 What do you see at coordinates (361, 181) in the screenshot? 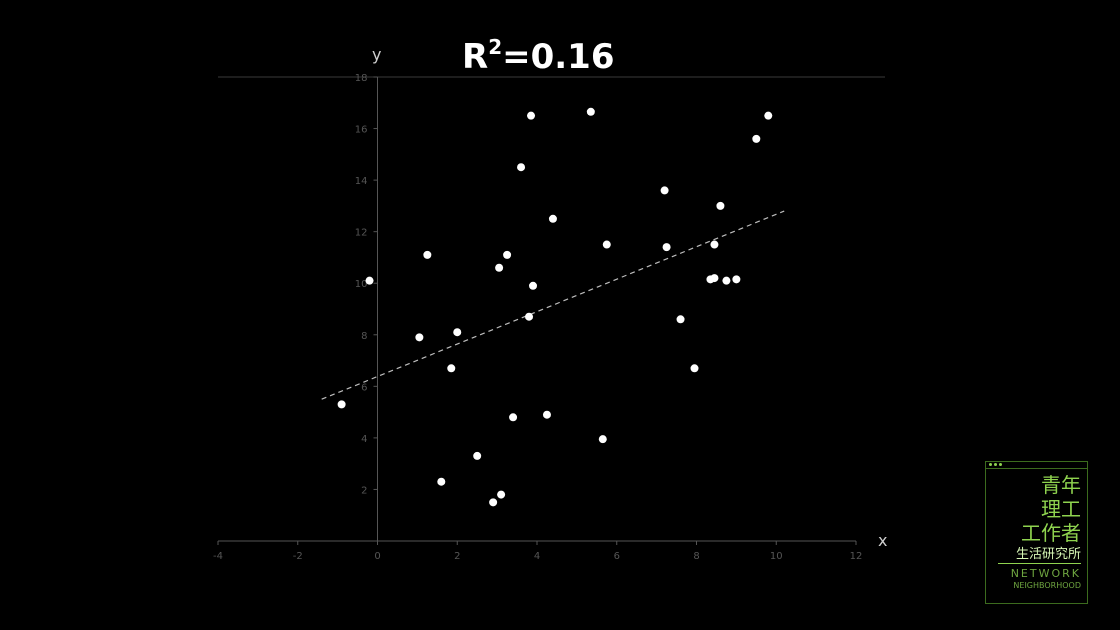
I see `y-tick-label: 14` at bounding box center [361, 181].